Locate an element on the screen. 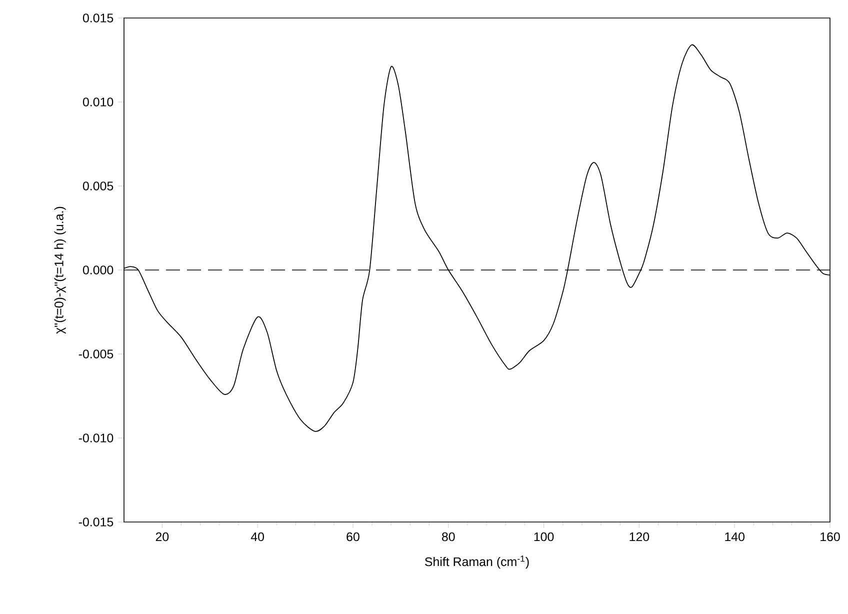 This screenshot has width=848, height=614. x-tick-label: 120 is located at coordinates (640, 537).